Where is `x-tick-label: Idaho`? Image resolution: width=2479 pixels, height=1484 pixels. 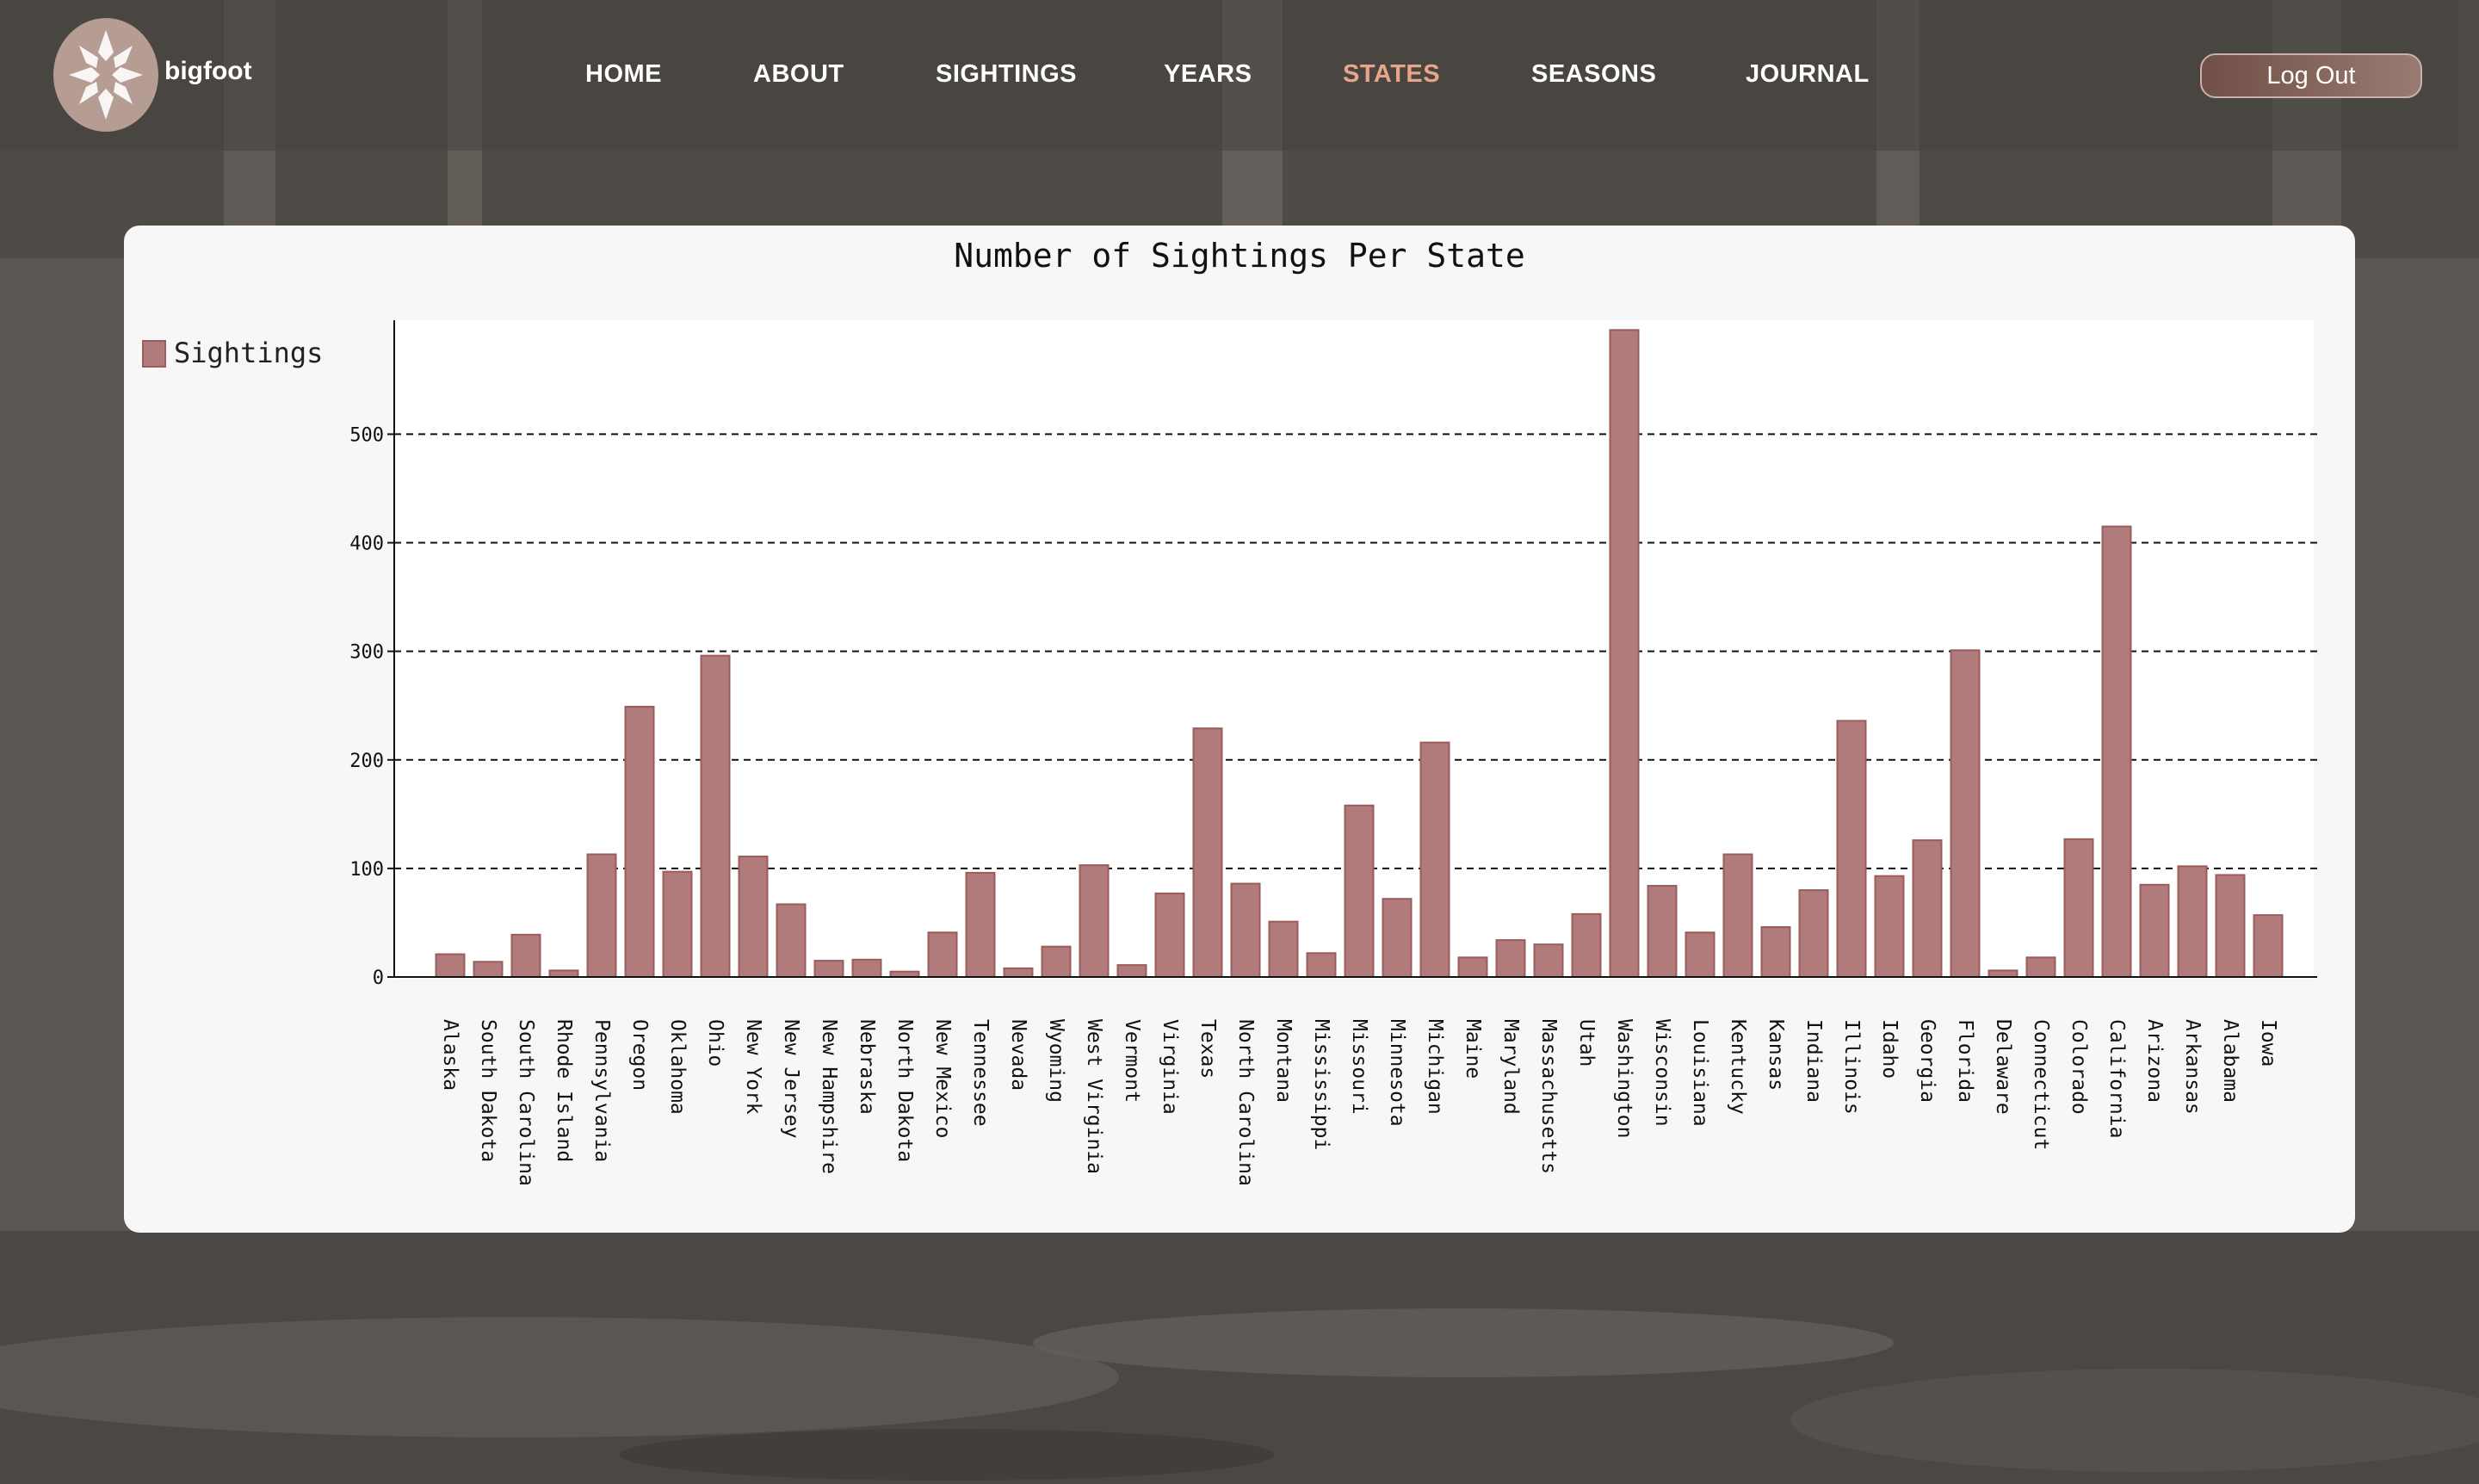
x-tick-label: Idaho is located at coordinates (1889, 1049).